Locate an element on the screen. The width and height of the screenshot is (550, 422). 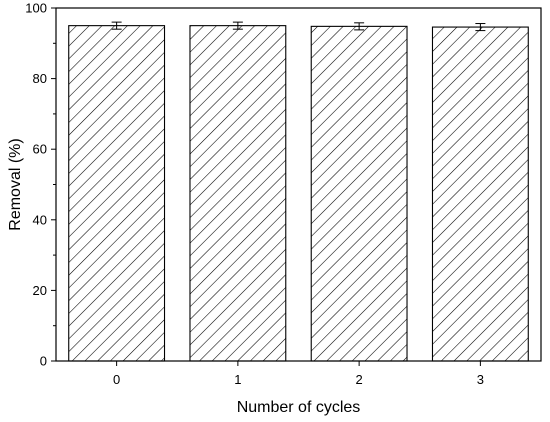
x-tick-label-1: 1 is located at coordinates (237, 379).